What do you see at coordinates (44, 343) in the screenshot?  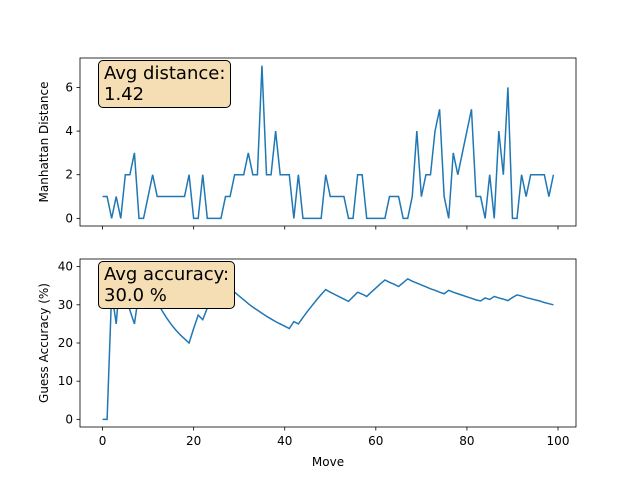 I see `y-axis-label: Guess Accuracy (%)` at bounding box center [44, 343].